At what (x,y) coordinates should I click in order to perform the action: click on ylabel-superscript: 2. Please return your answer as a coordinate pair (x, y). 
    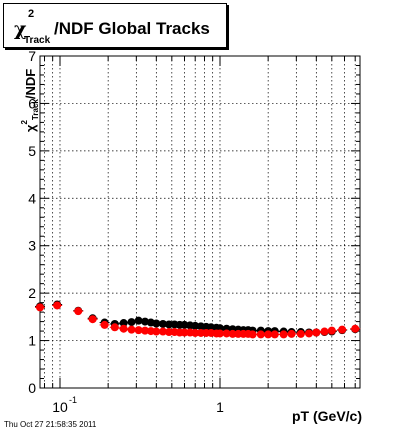
    Looking at the image, I should click on (24, 122).